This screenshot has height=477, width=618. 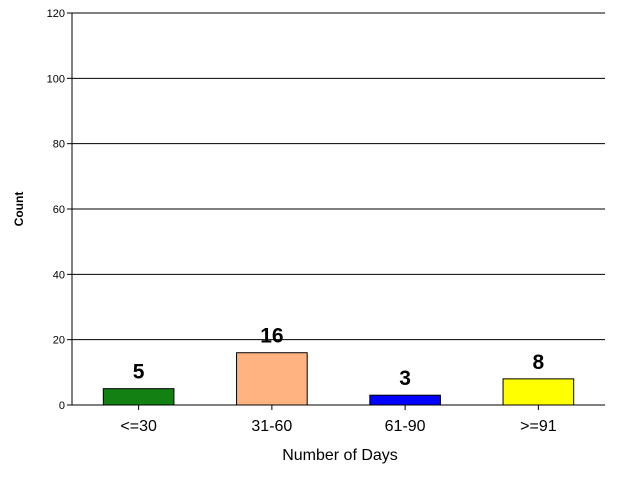 What do you see at coordinates (271, 336) in the screenshot?
I see `bar-value-label: 16` at bounding box center [271, 336].